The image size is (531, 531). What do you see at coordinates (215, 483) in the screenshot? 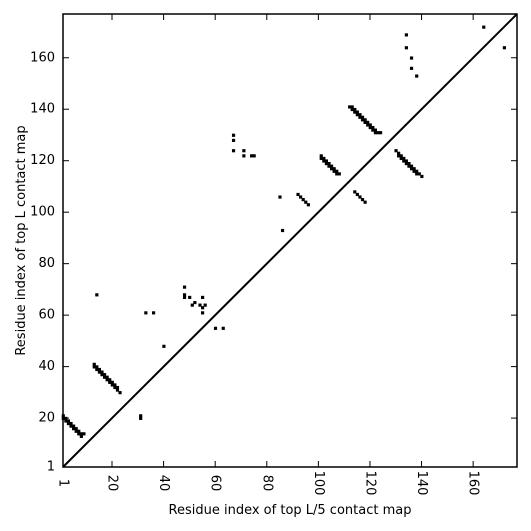
I see `x-tick-label: 60` at bounding box center [215, 483].